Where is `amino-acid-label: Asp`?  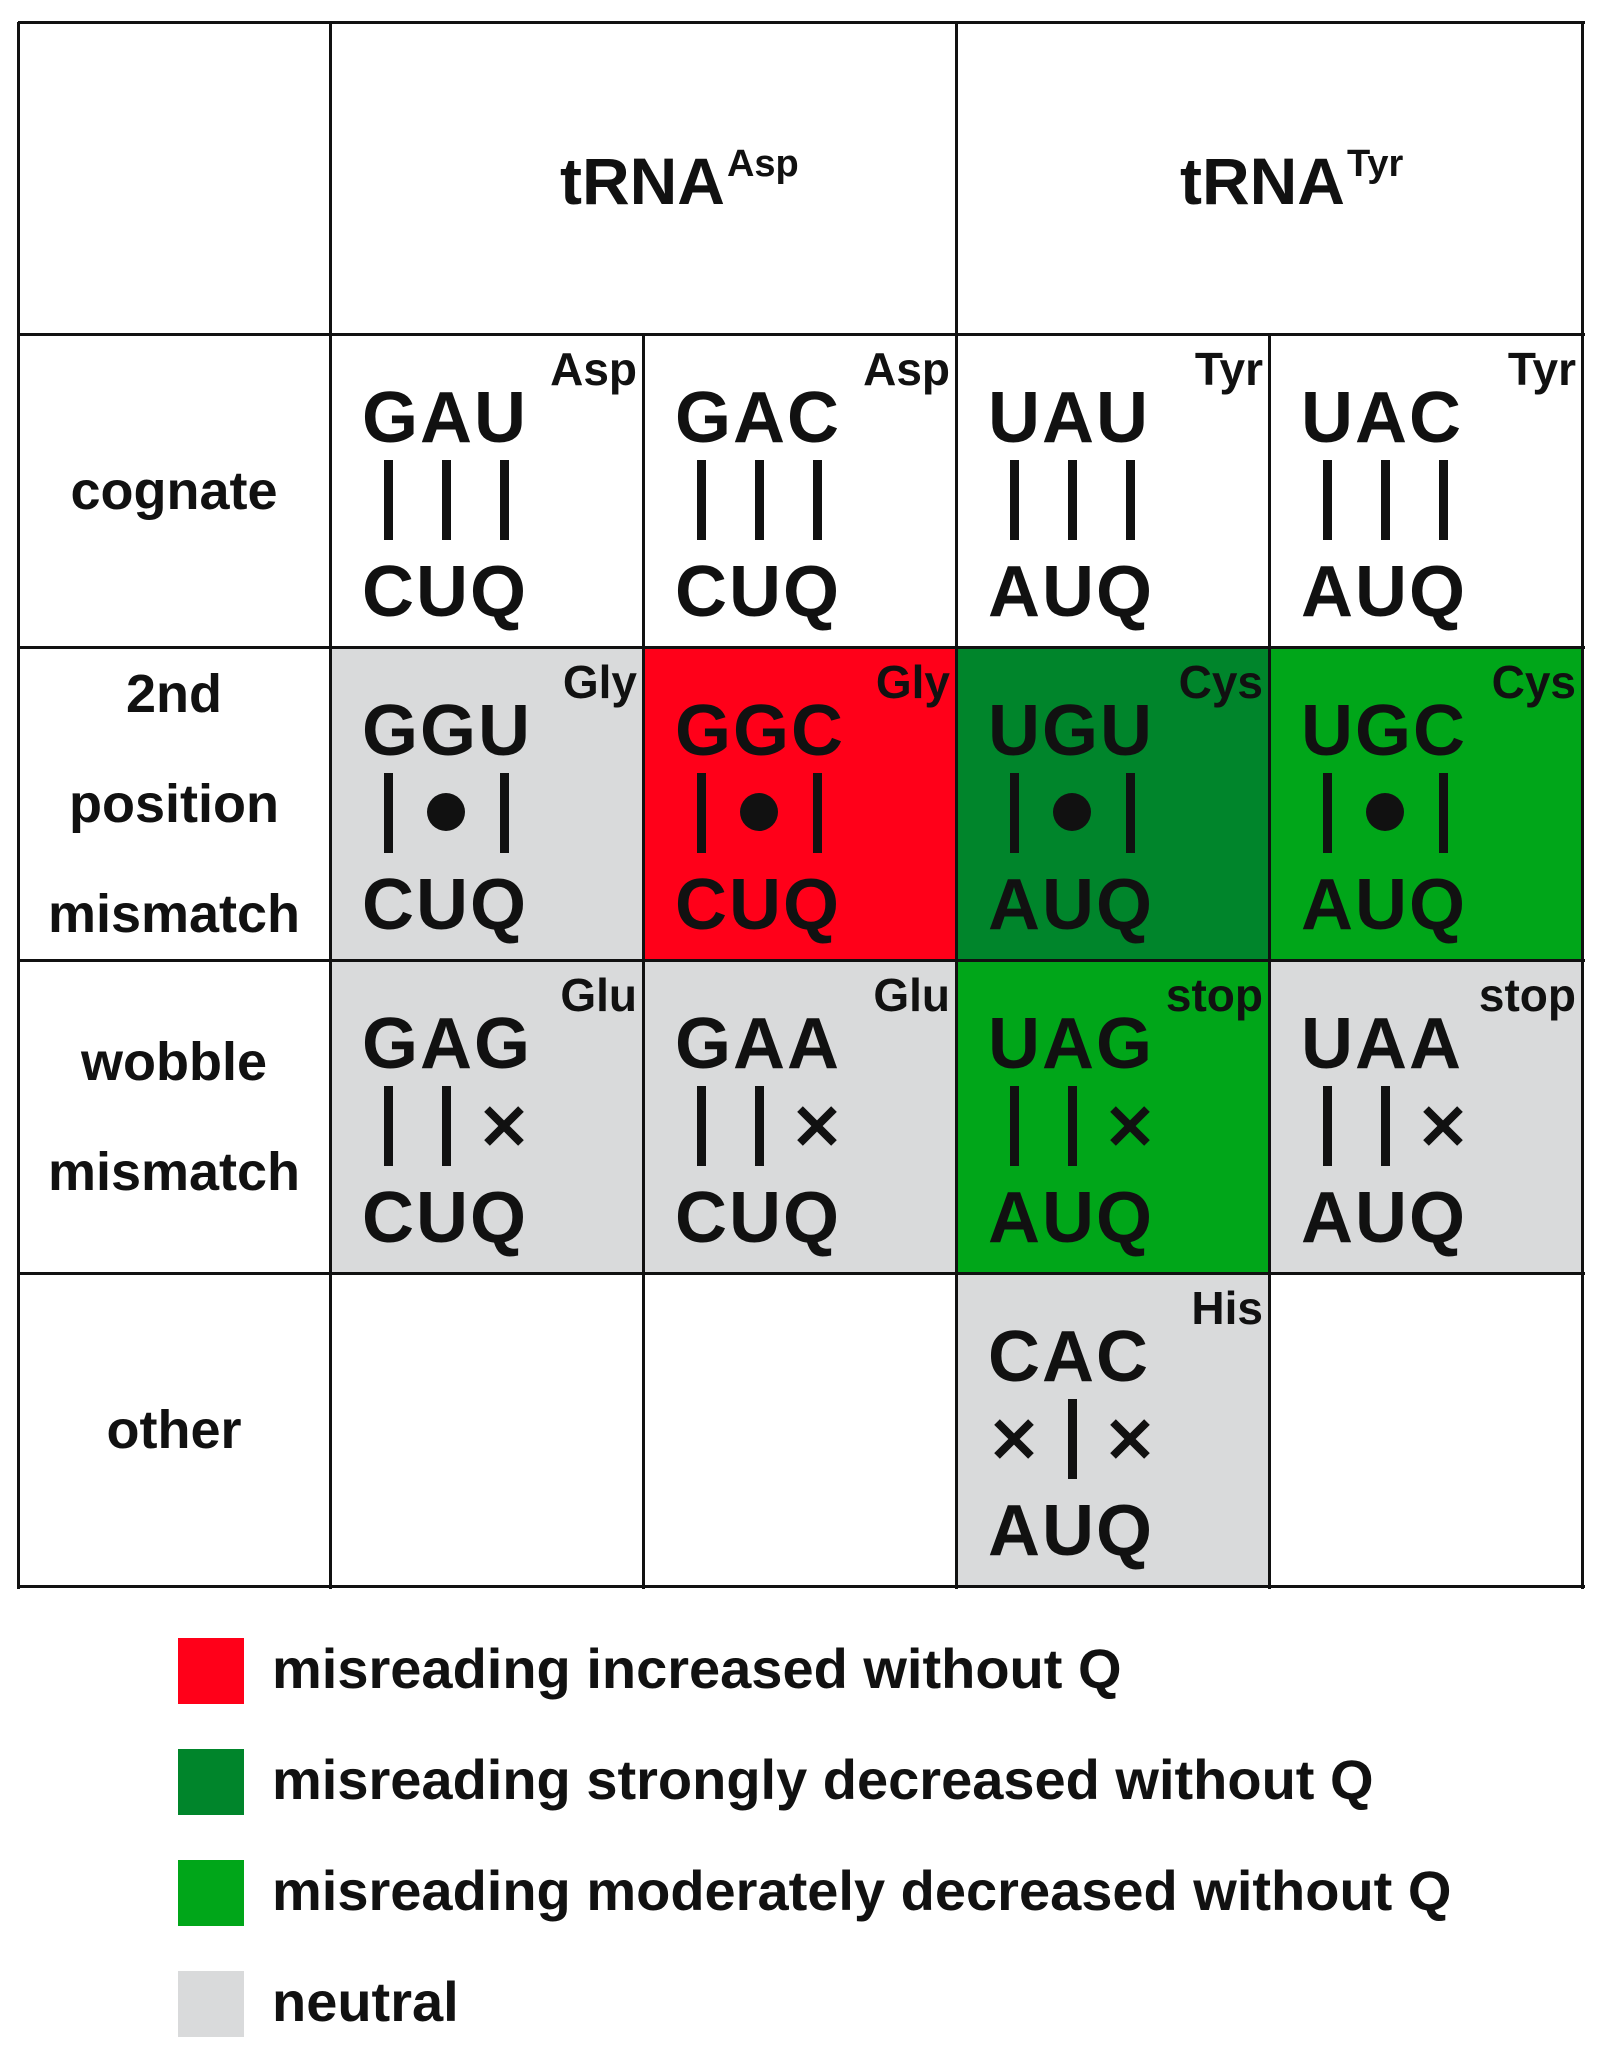 amino-acid-label: Asp is located at coordinates (593, 369).